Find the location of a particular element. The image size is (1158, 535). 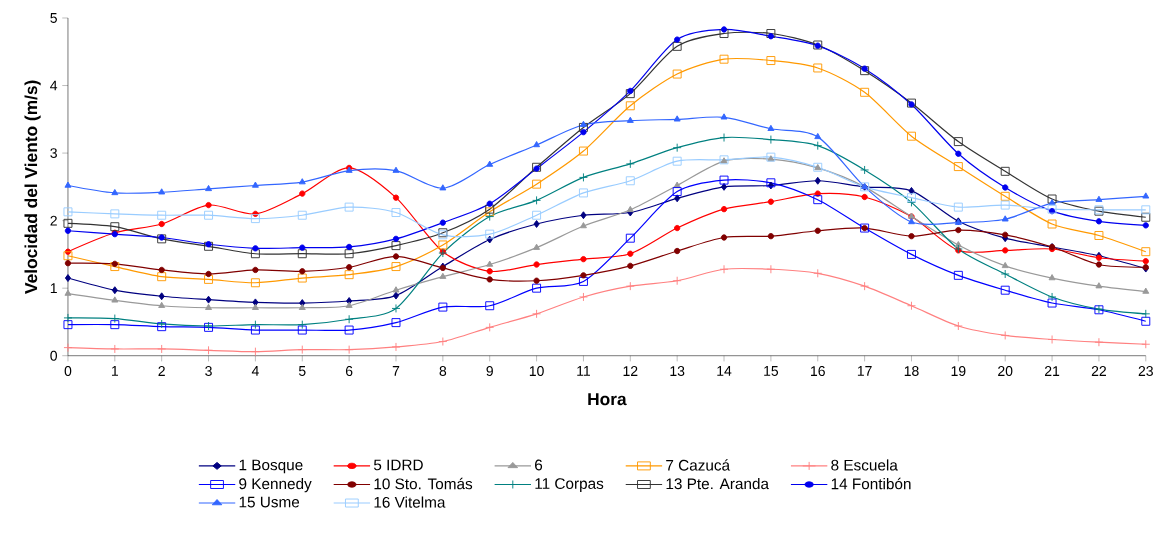

y-tick-label: 2 is located at coordinates (53, 220).